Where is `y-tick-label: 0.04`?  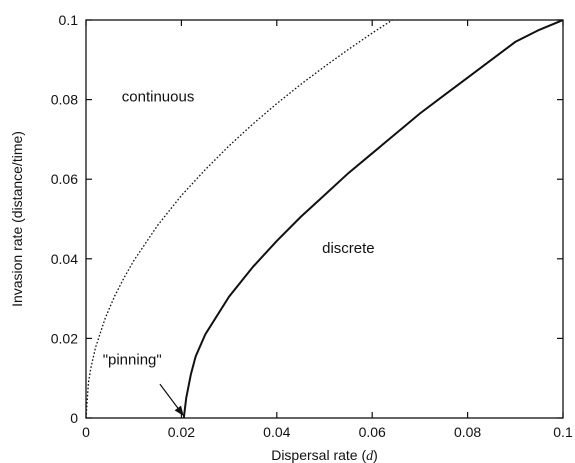 y-tick-label: 0.04 is located at coordinates (64, 259).